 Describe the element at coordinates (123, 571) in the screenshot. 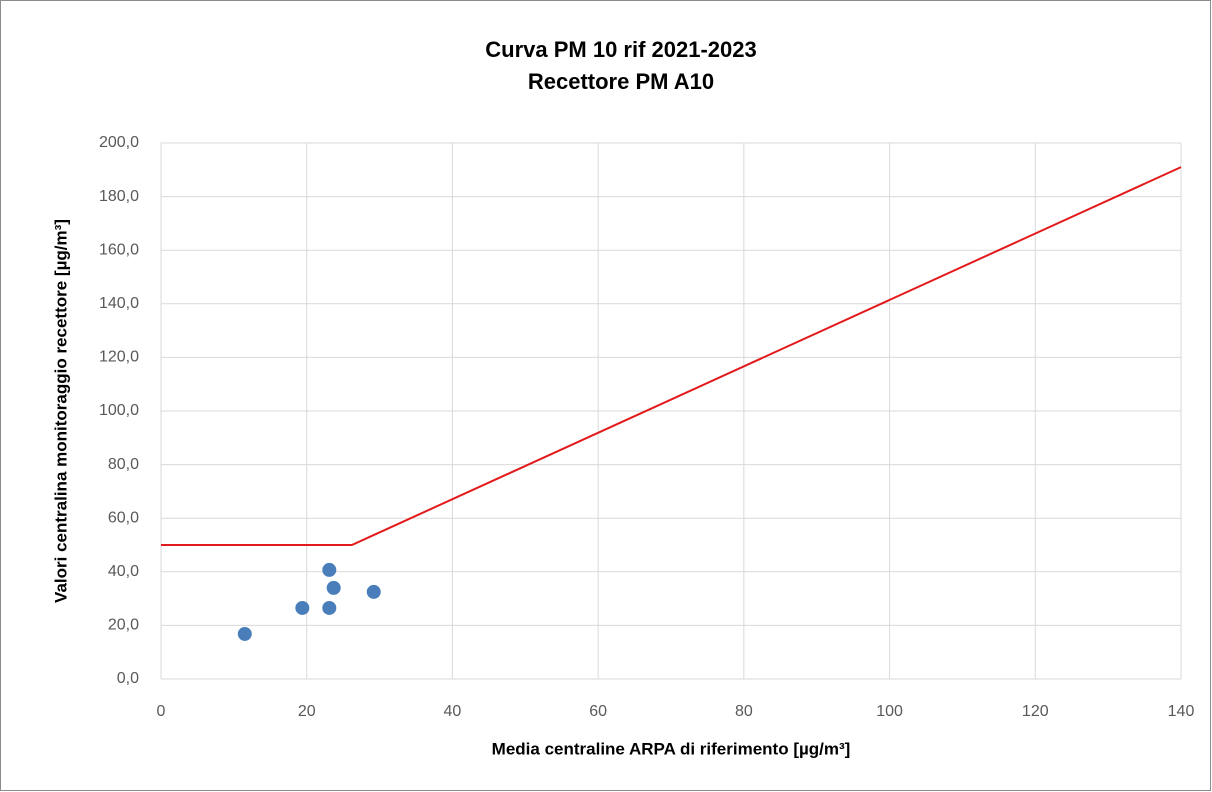

I see `y-tick-label: 40,0` at that location.